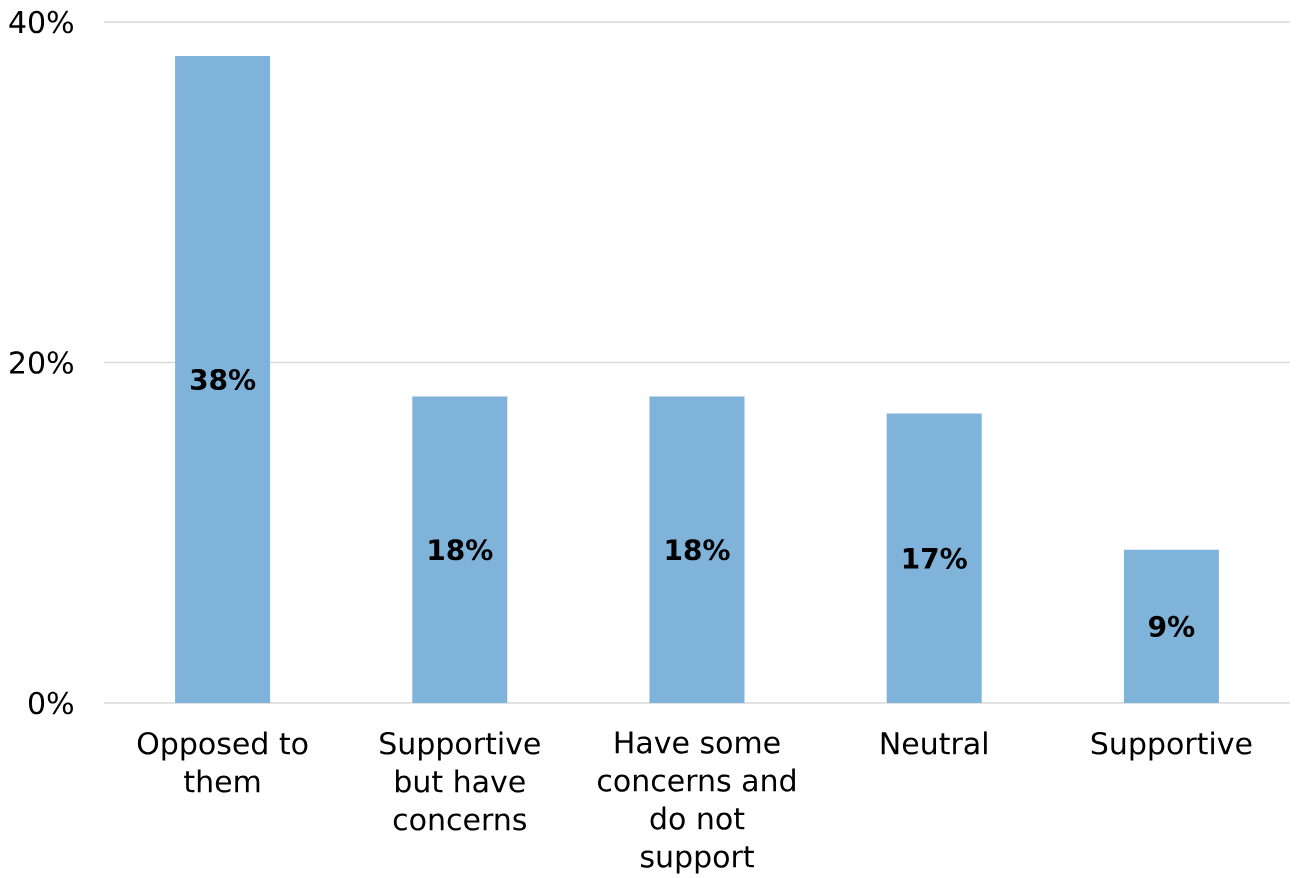  I want to click on y-tick-label: 40%, so click(41, 22).